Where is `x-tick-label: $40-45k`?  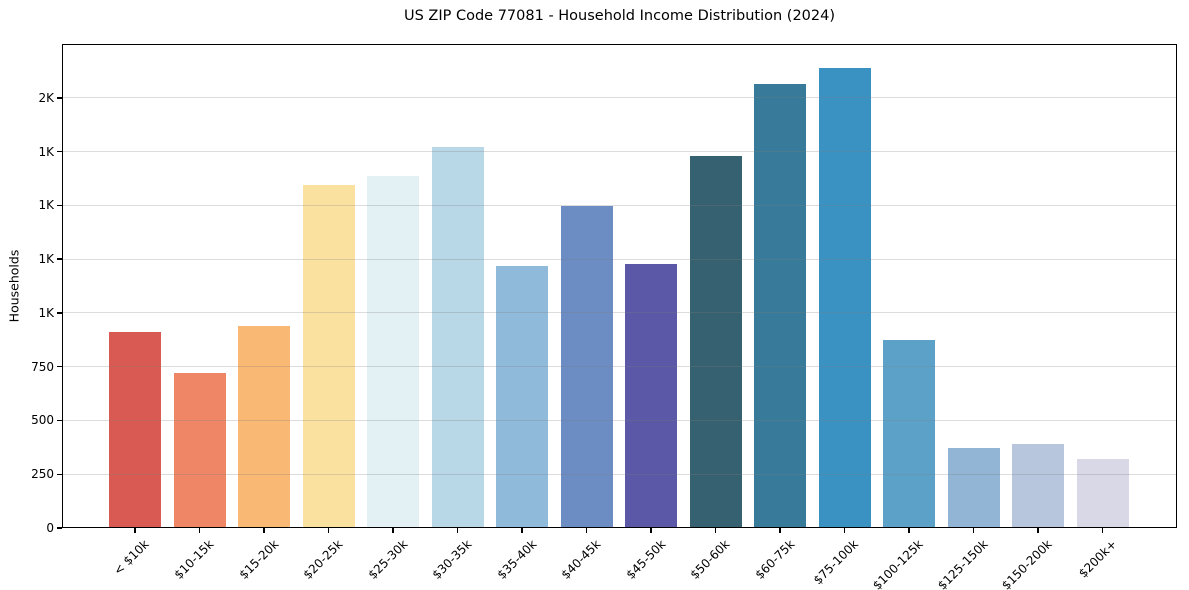 x-tick-label: $40-45k is located at coordinates (581, 559).